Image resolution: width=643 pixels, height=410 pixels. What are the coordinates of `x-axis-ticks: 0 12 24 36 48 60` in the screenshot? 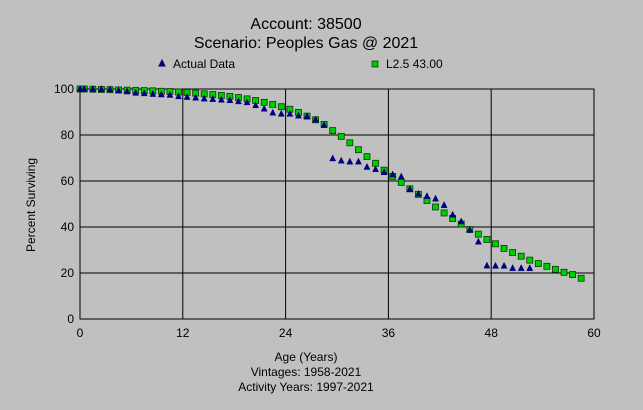 It's located at (339, 333).